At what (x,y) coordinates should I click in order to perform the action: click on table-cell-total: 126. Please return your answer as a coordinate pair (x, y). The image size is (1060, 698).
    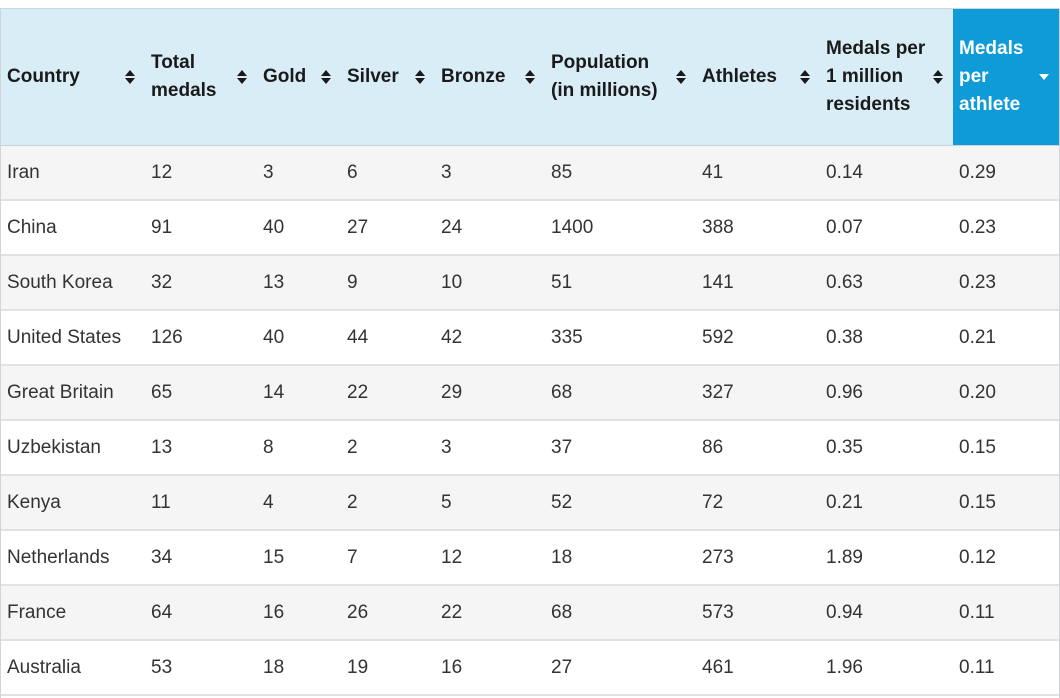
    Looking at the image, I should click on (201, 338).